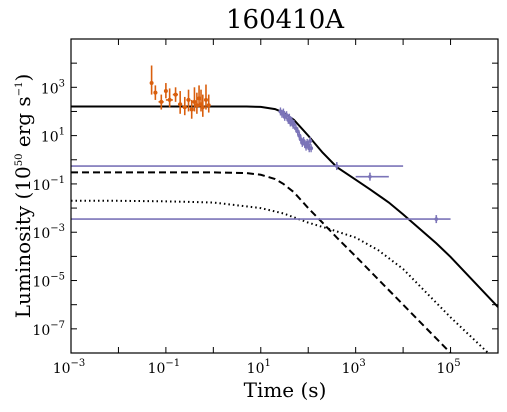 The width and height of the screenshot is (507, 412). I want to click on y-tick-label: 10⁻³, so click(48, 232).